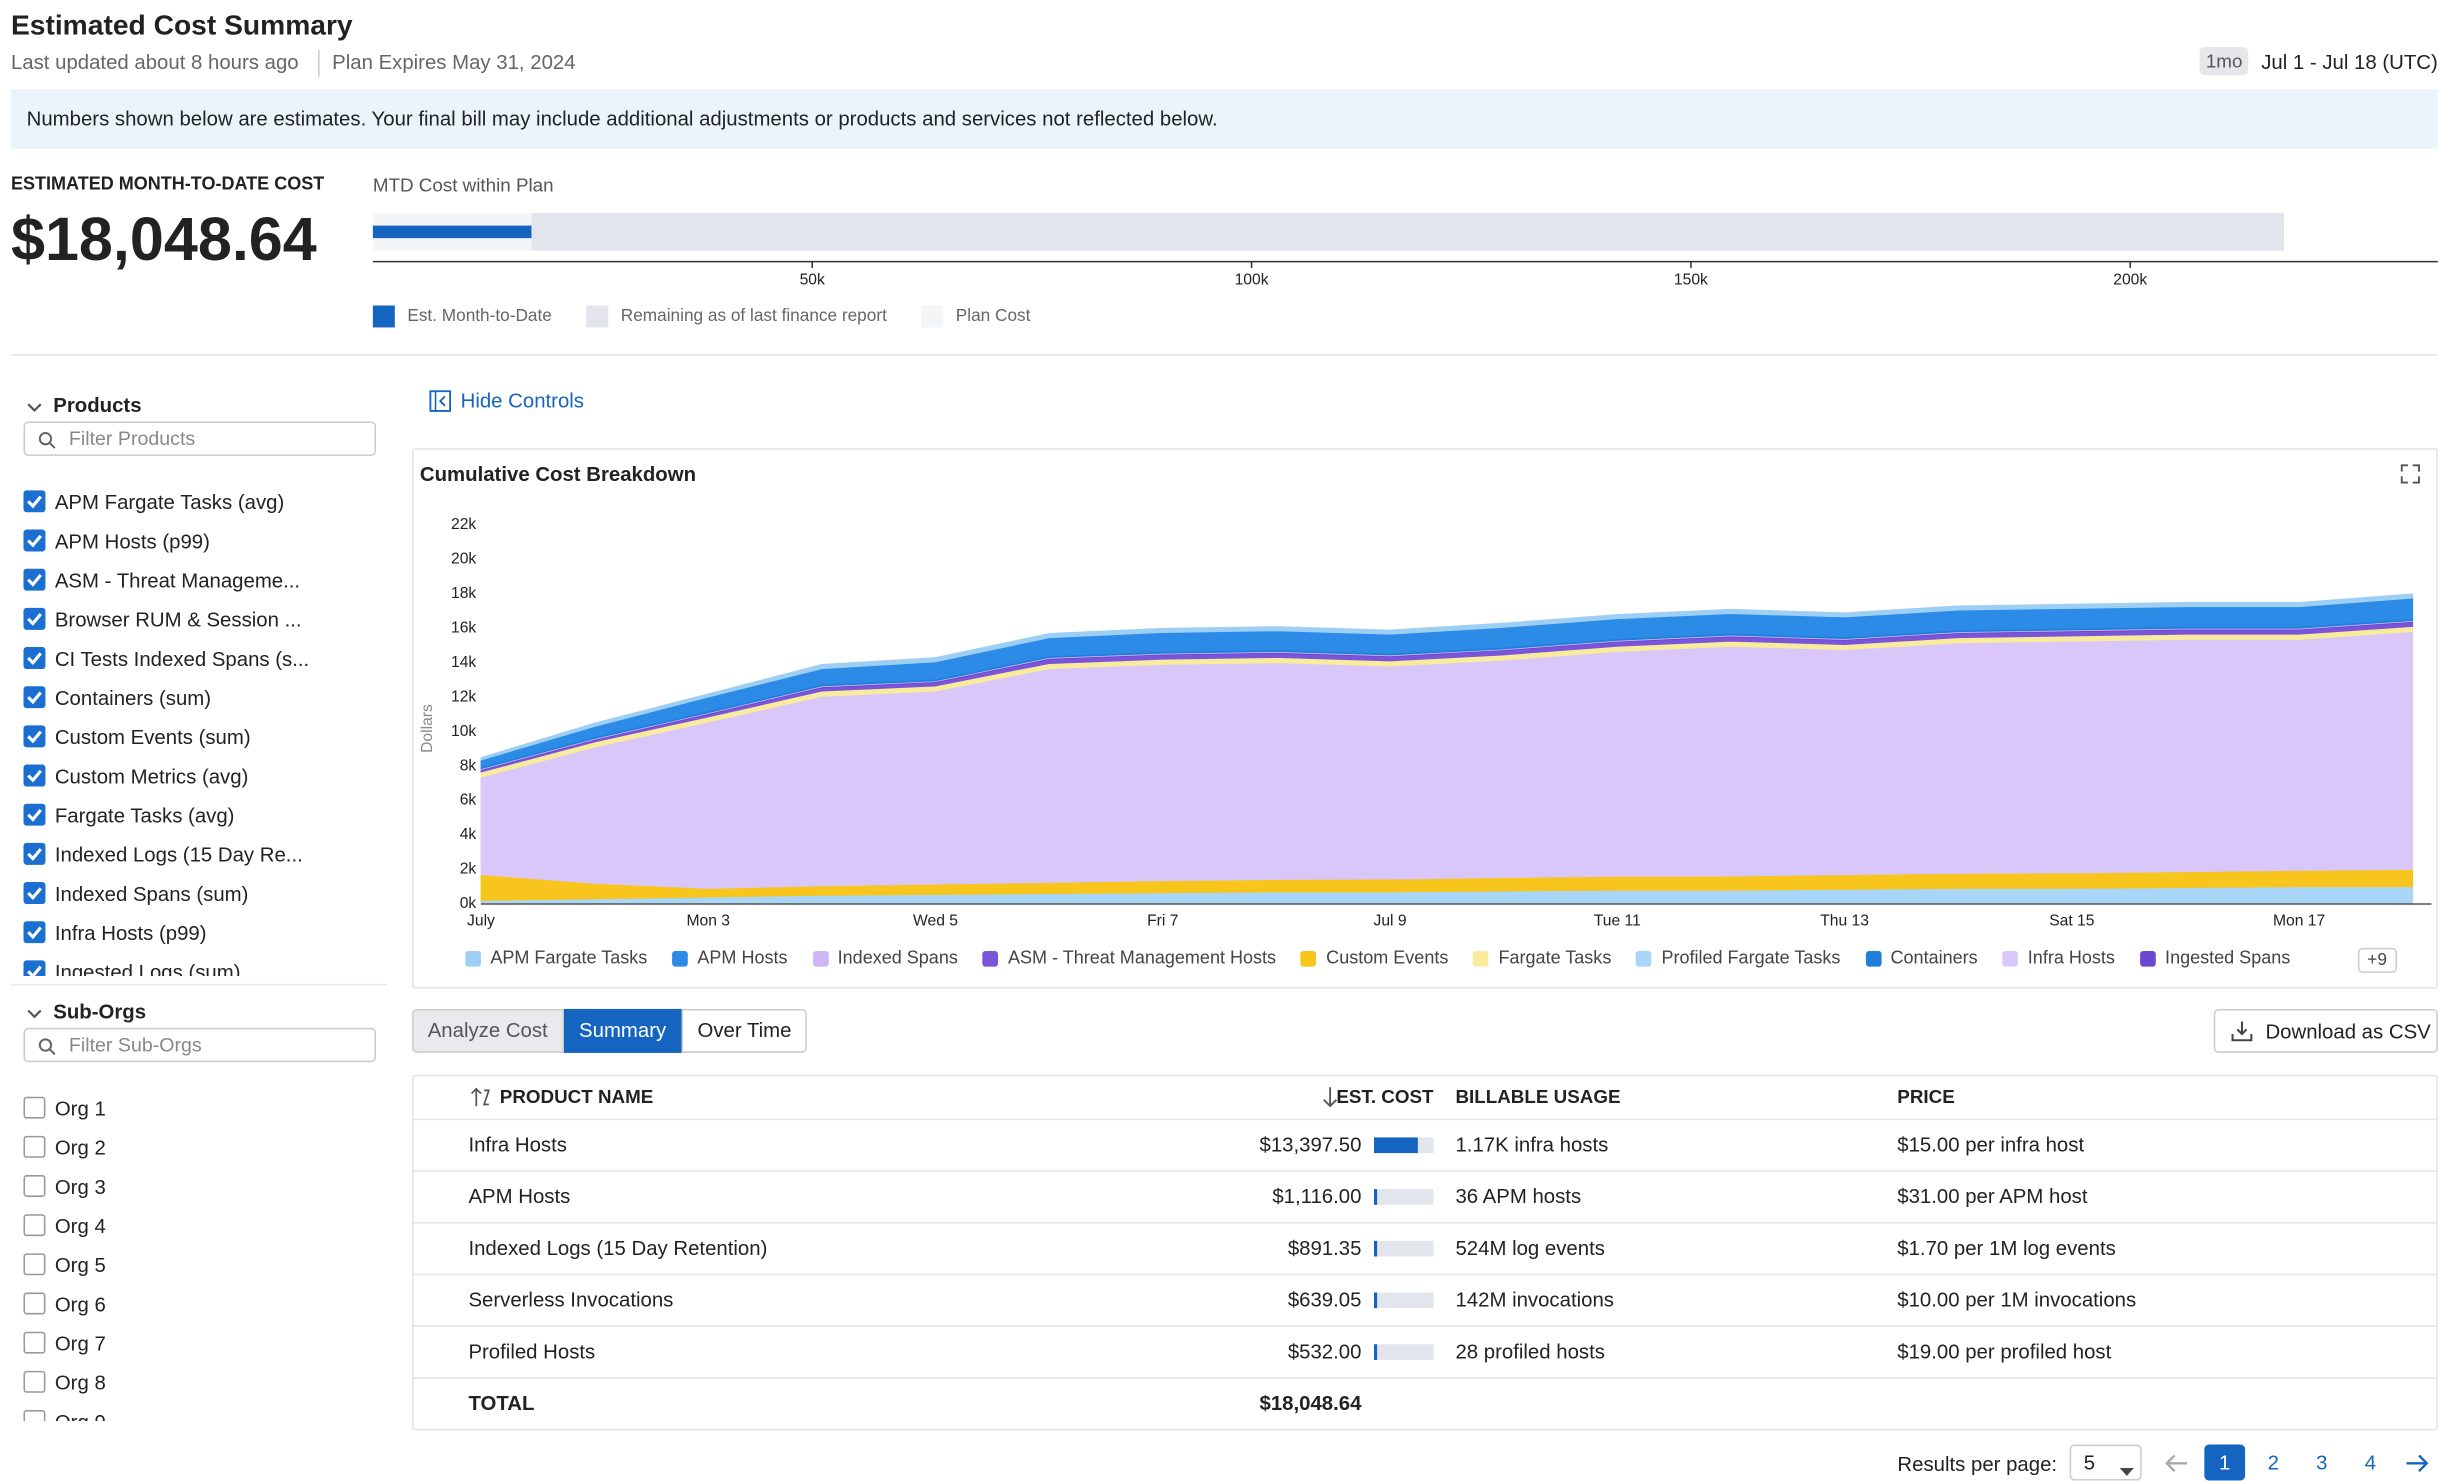 Image resolution: width=2444 pixels, height=1481 pixels. What do you see at coordinates (65, 1303) in the screenshot?
I see `checkbox-item: Org 6` at bounding box center [65, 1303].